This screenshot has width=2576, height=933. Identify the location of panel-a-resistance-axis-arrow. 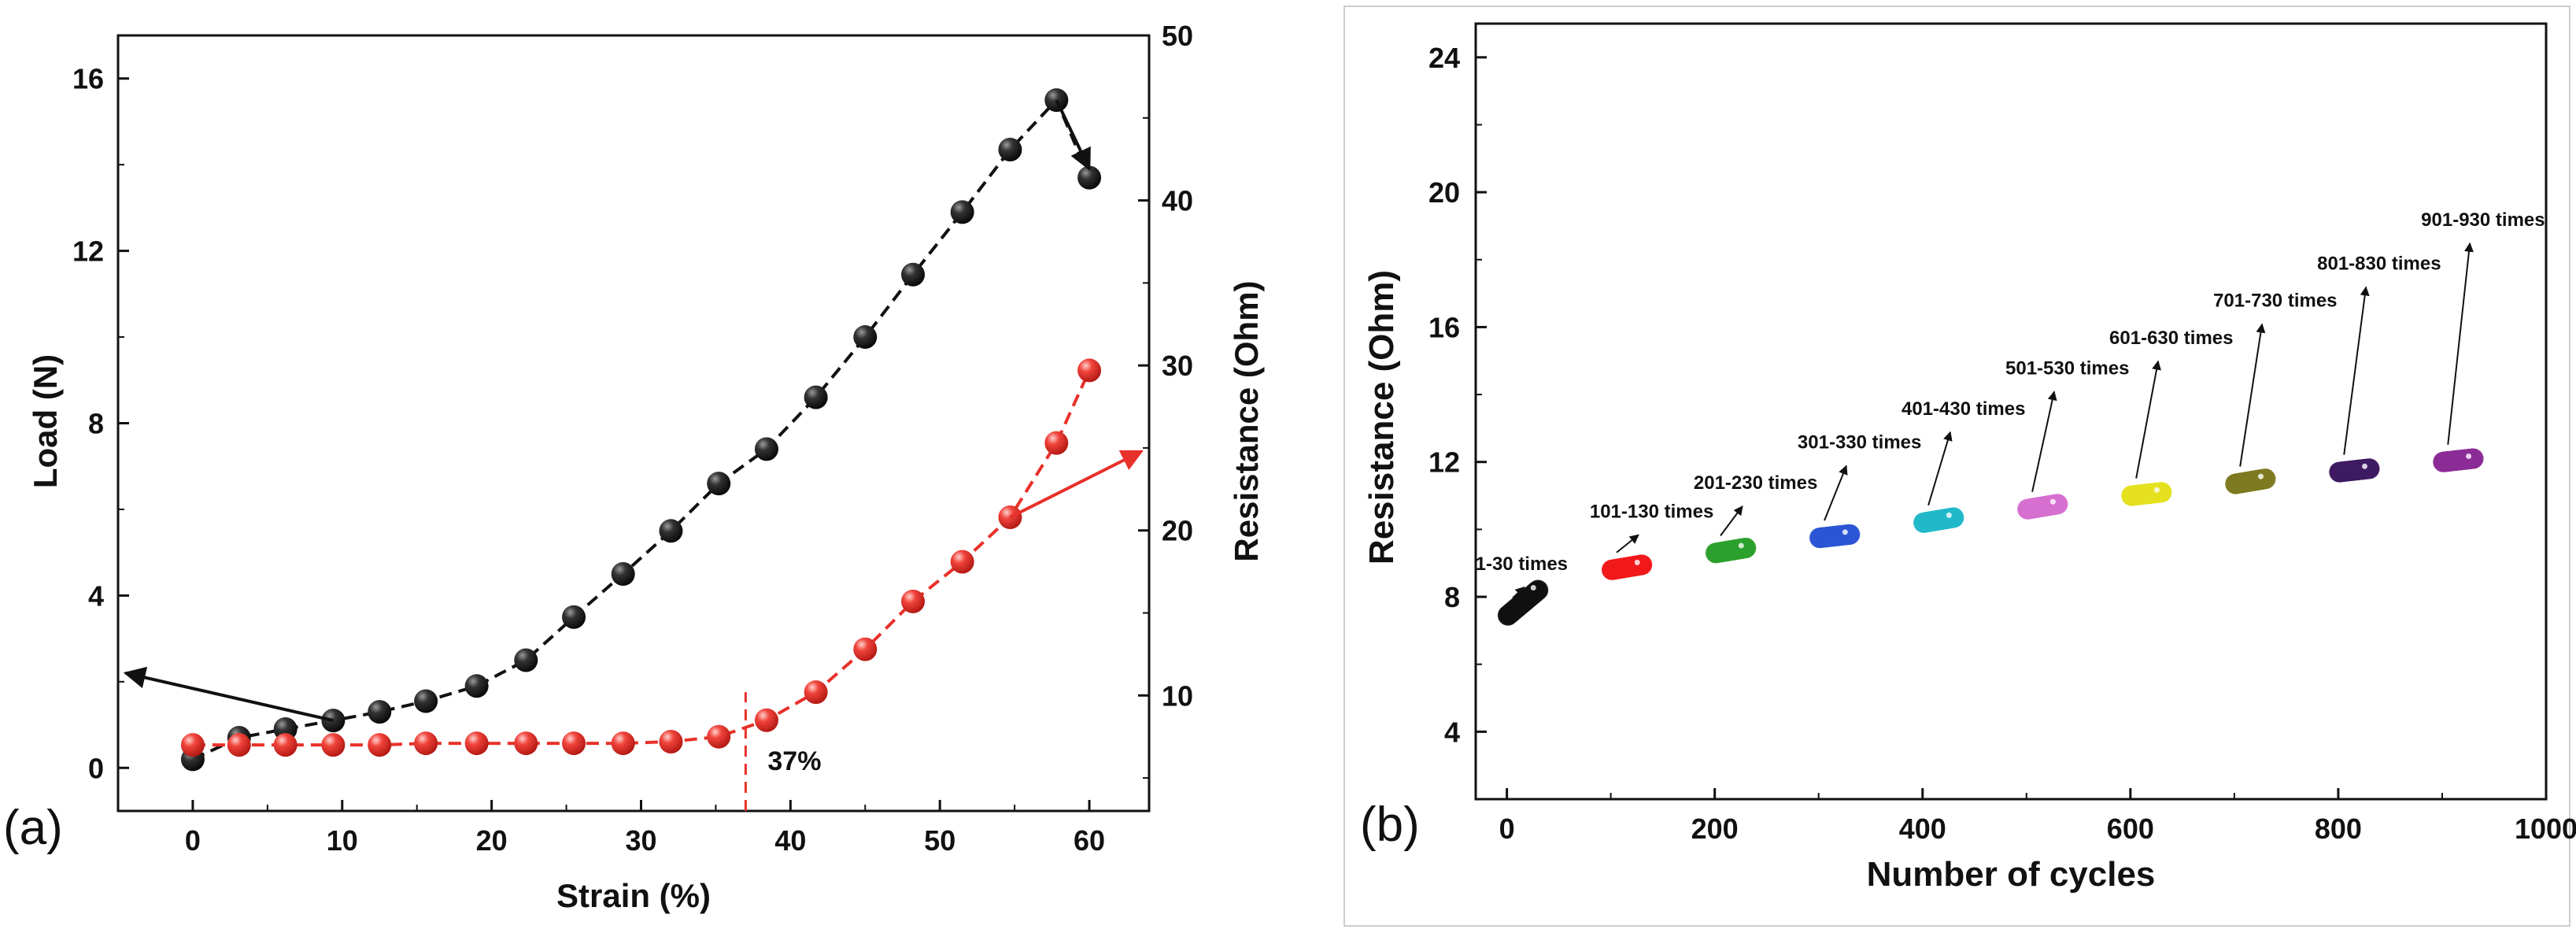
(1076, 484).